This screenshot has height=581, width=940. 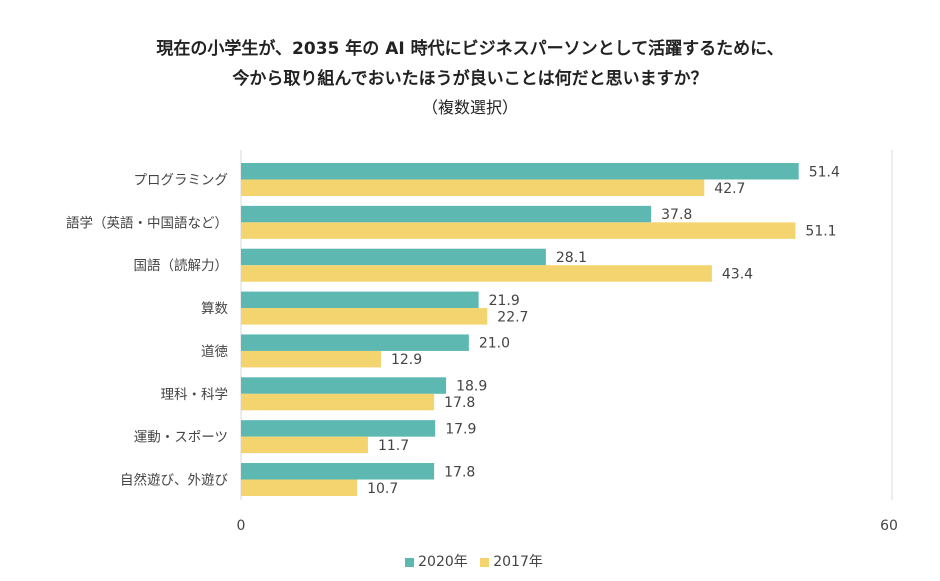 What do you see at coordinates (382, 489) in the screenshot?
I see `data-label: 10.7` at bounding box center [382, 489].